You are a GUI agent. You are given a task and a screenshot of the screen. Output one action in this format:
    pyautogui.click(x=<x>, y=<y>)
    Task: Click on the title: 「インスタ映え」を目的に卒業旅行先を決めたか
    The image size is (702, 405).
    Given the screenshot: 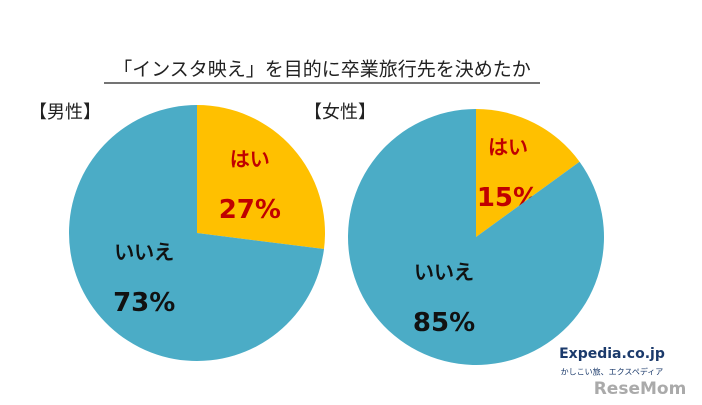 What is the action you would take?
    pyautogui.click(x=322, y=70)
    